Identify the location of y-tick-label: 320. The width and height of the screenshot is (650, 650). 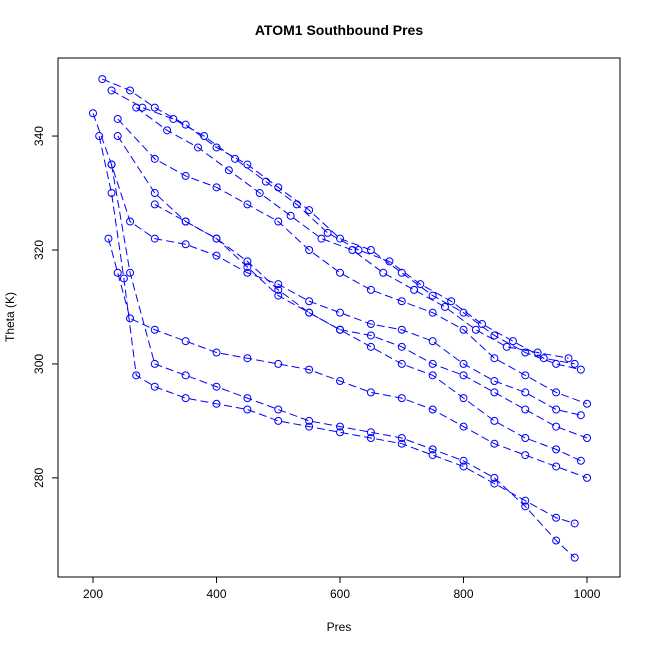
(39, 250).